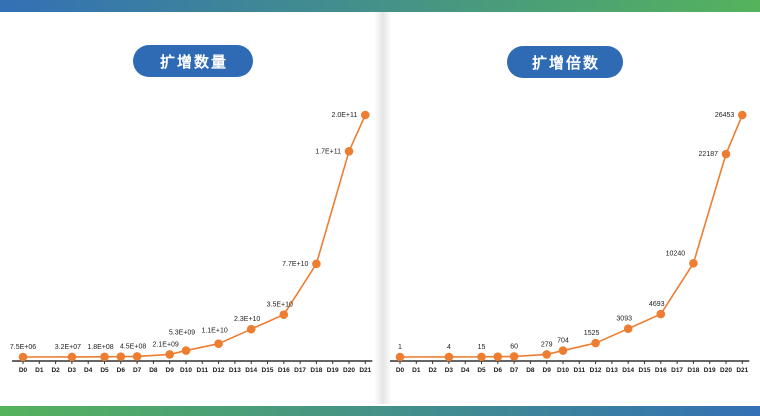 The height and width of the screenshot is (416, 760). I want to click on bottom-accent-bar, so click(380, 411).